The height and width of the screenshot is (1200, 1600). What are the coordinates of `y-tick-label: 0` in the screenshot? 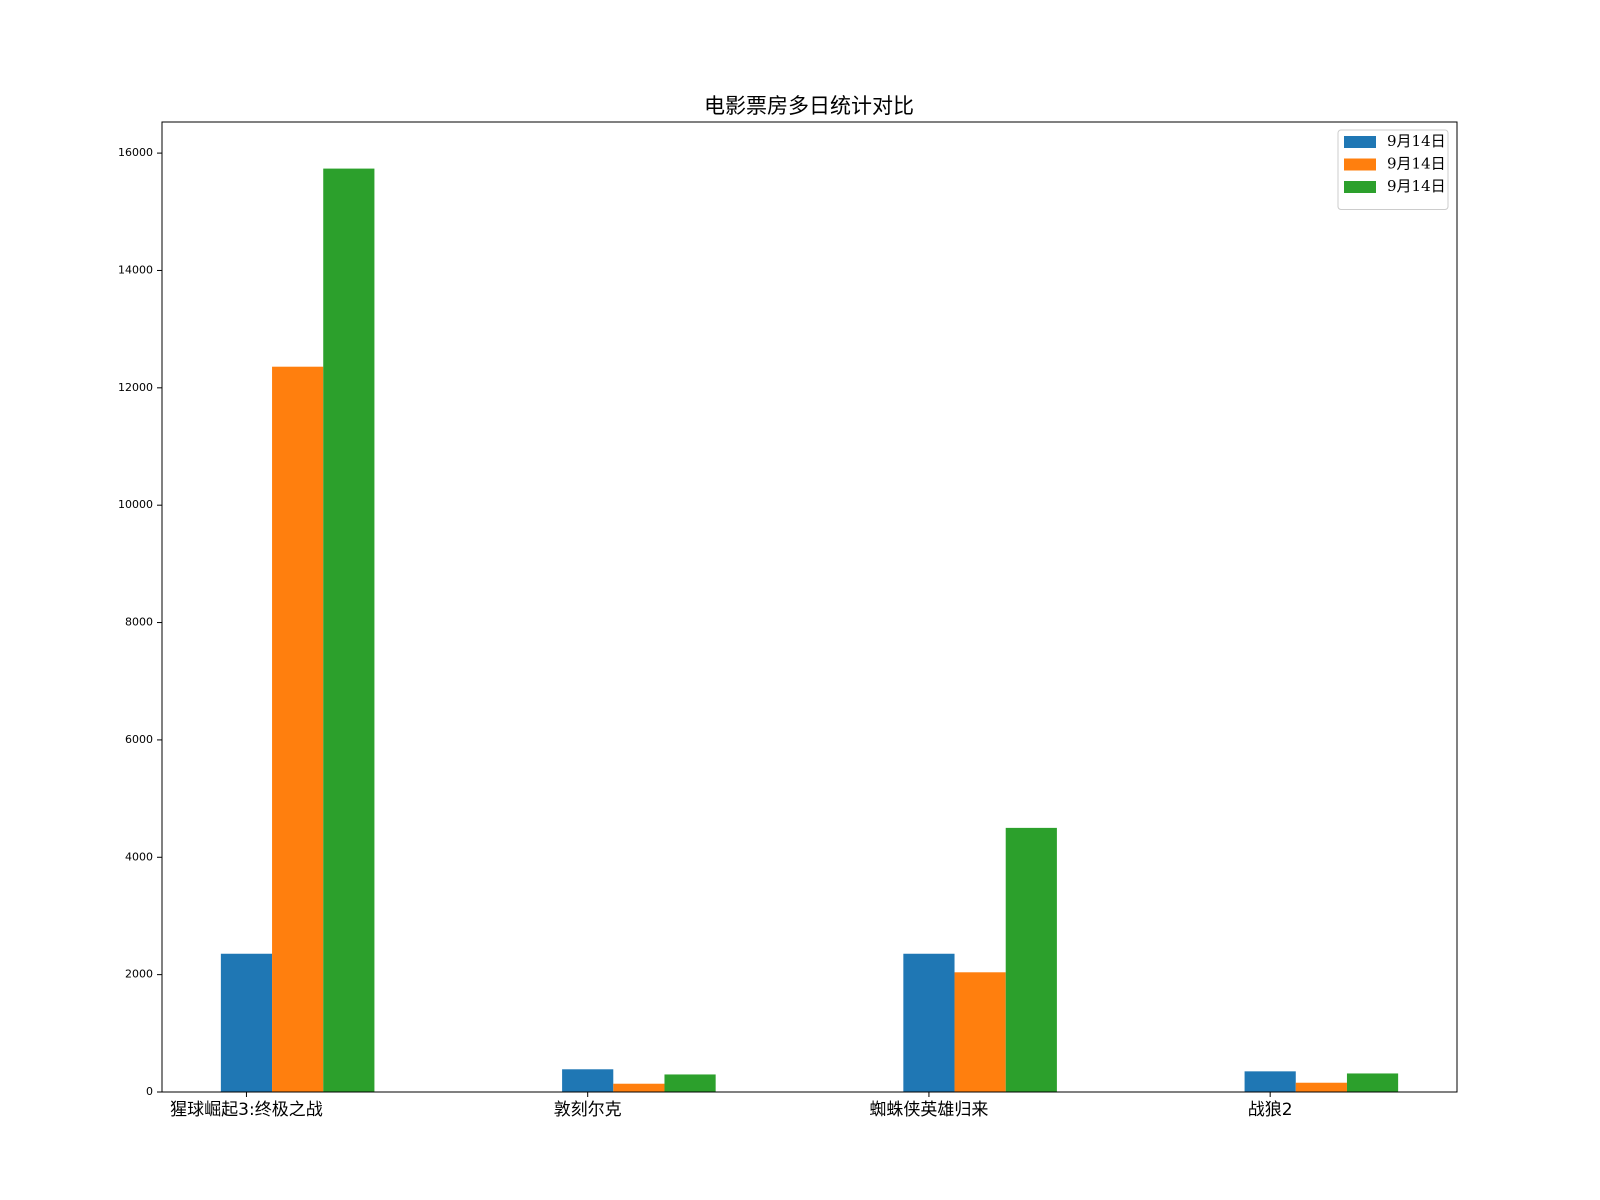 It's located at (149, 1091).